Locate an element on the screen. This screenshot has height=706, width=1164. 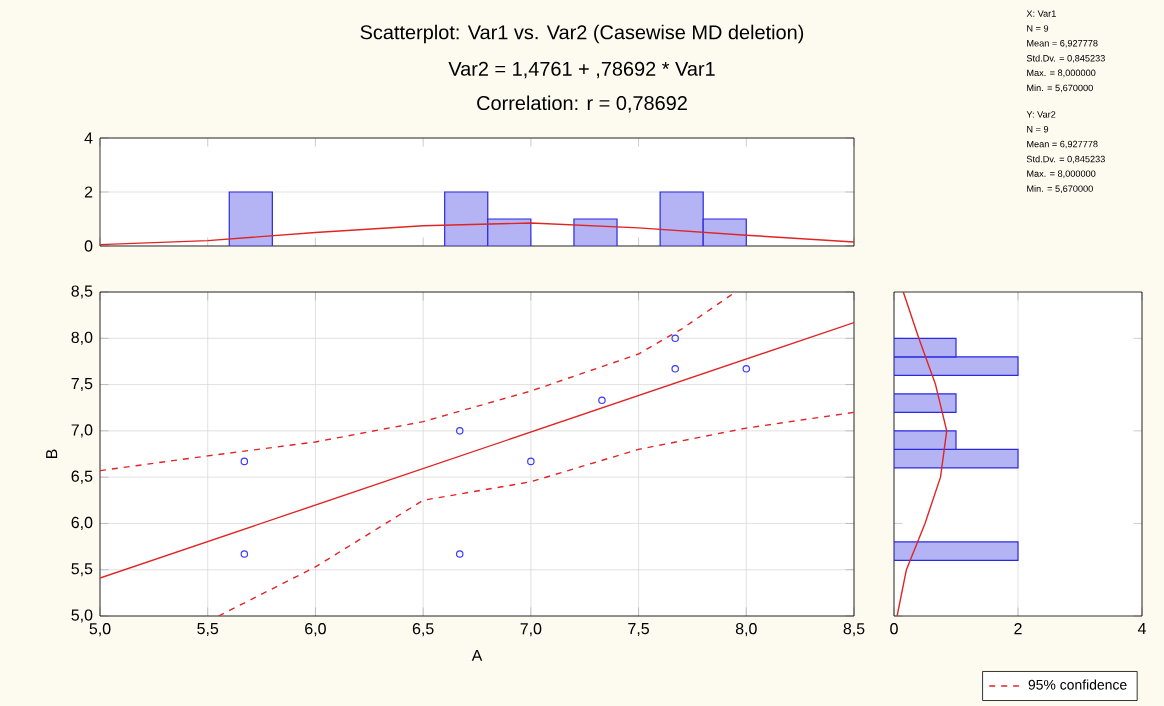
chart-subtitle: Var2 = 1,4761 + ,78692 * Var1 is located at coordinates (581, 70).